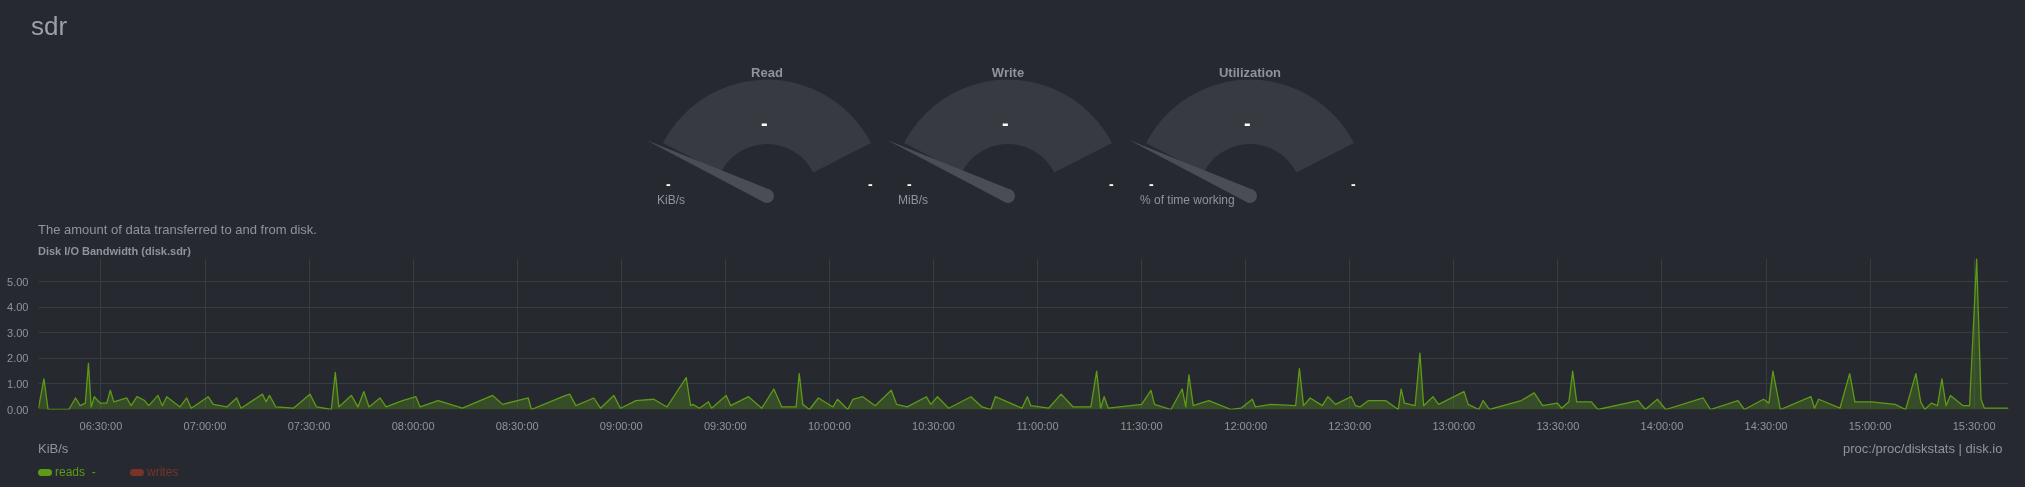 This screenshot has height=487, width=2025. I want to click on x-tick-label: 08:30:00, so click(517, 425).